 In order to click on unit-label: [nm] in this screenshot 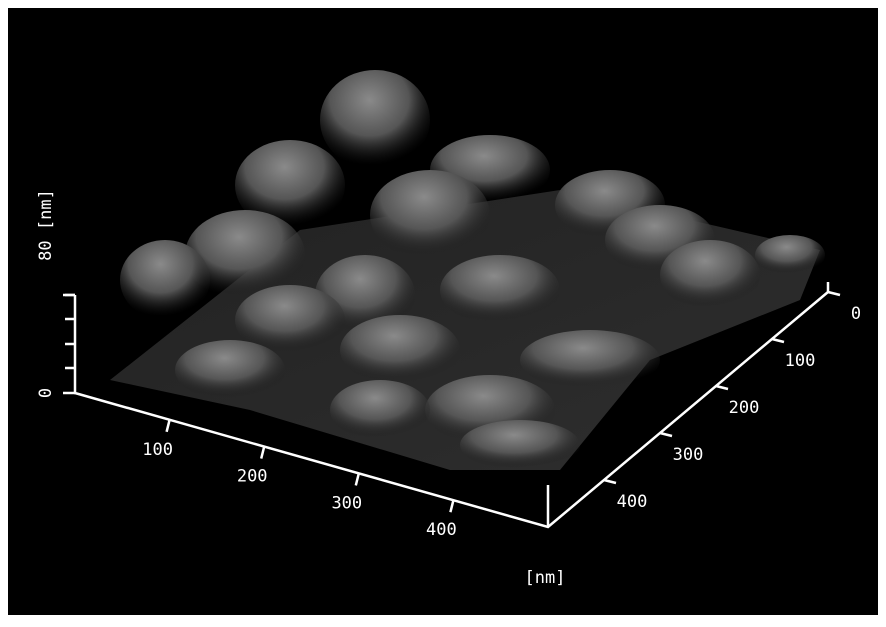, I will do `click(545, 578)`.